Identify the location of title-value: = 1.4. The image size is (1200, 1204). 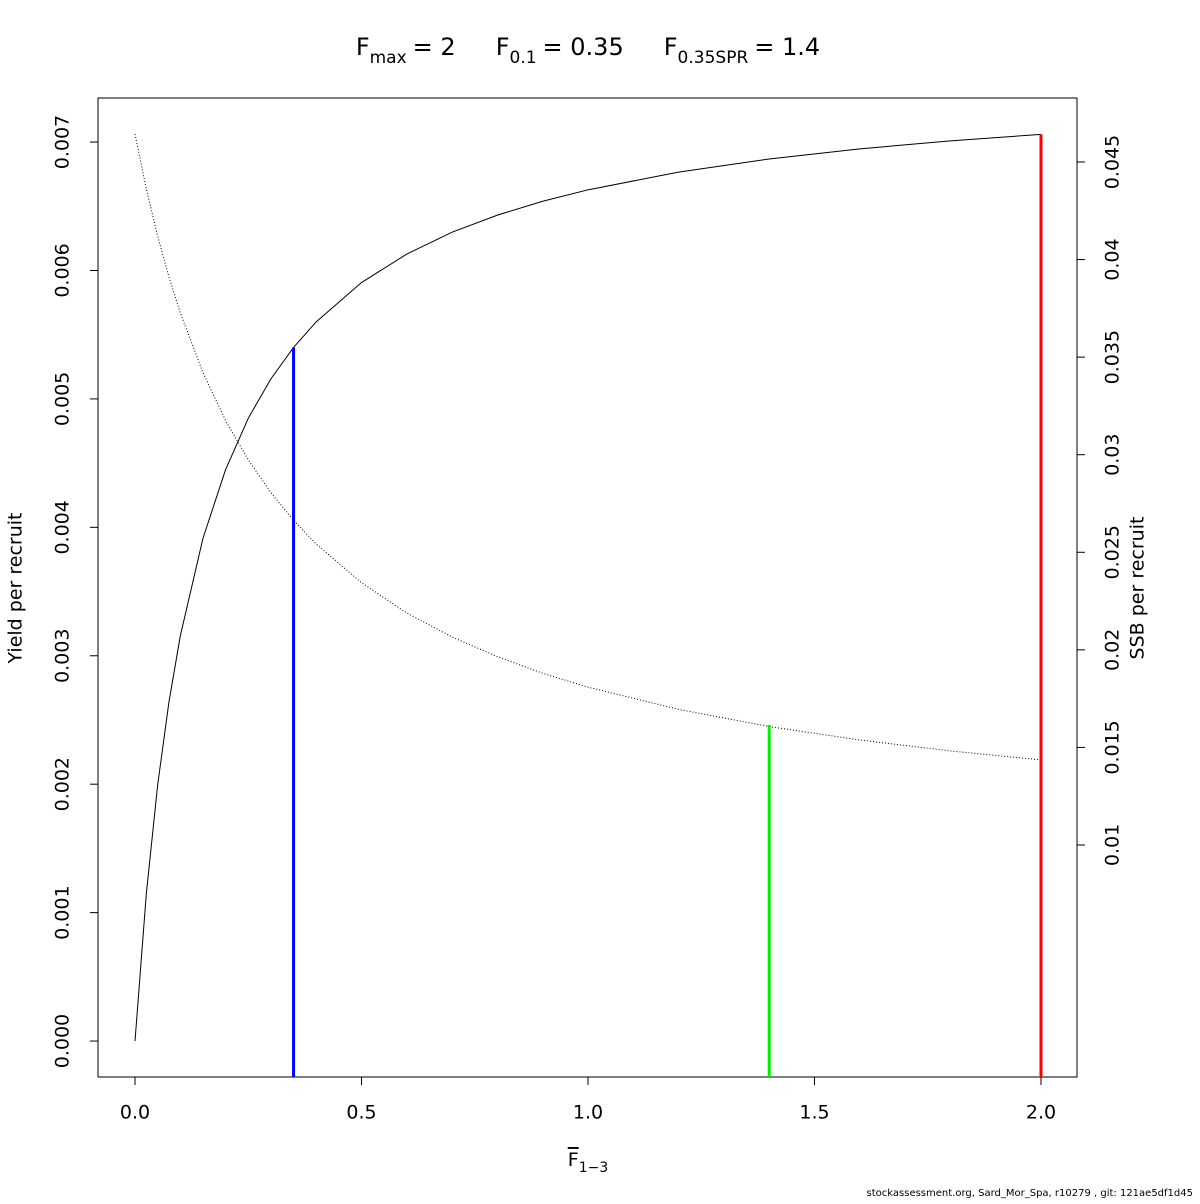
(787, 47).